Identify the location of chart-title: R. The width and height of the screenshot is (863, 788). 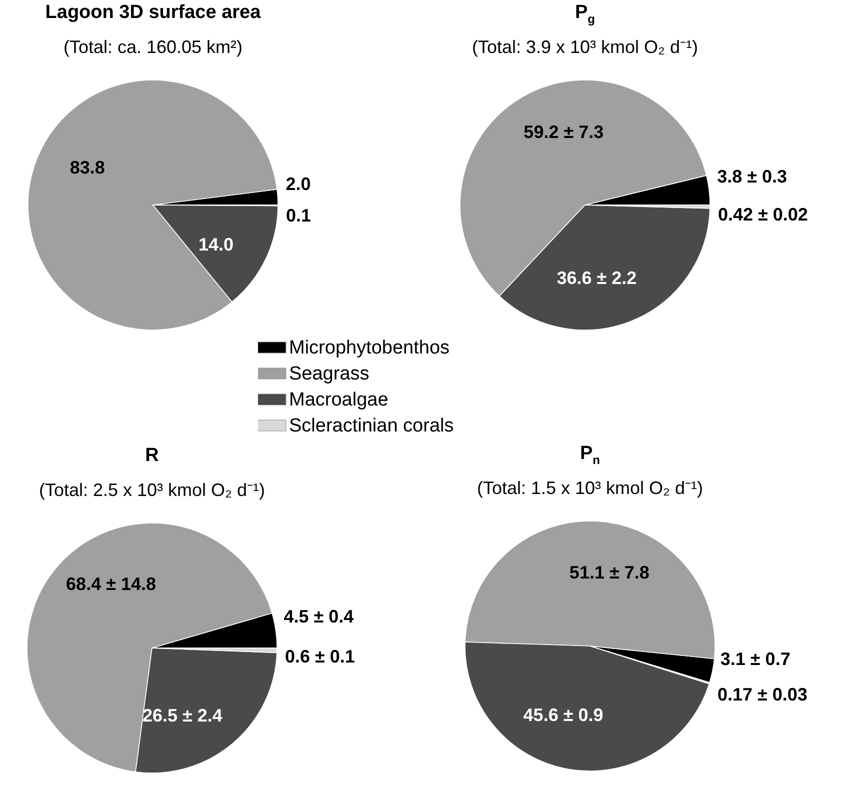
(152, 456).